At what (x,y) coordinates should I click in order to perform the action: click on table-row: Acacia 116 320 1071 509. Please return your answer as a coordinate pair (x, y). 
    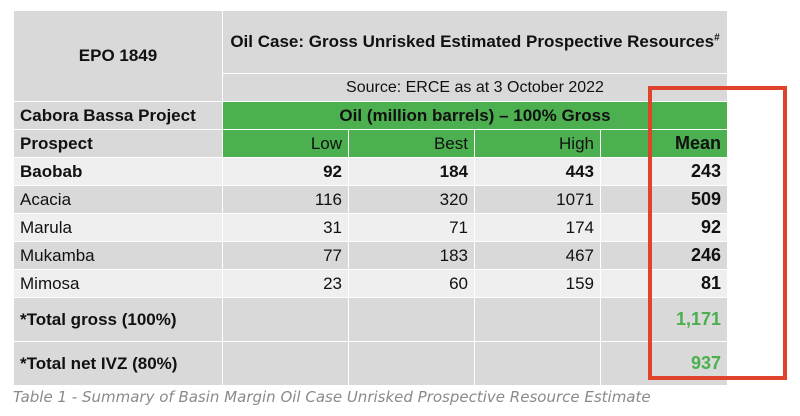
    Looking at the image, I should click on (370, 199).